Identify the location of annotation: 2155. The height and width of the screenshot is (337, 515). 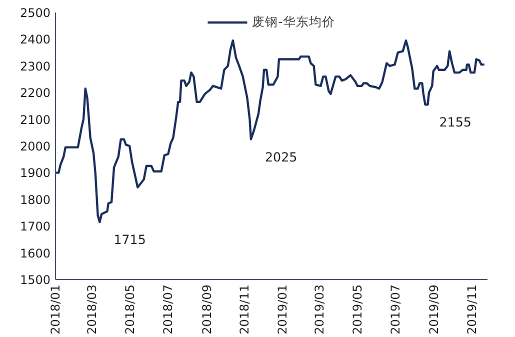
(455, 122).